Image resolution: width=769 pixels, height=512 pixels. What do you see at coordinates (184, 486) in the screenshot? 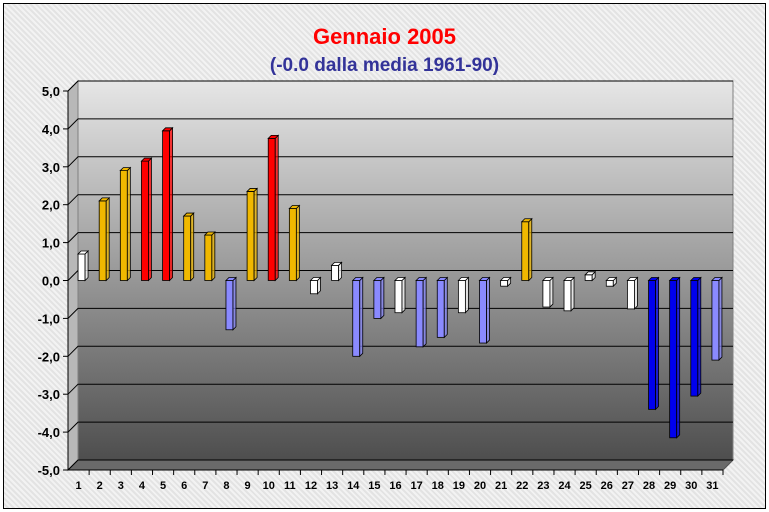
I see `x-tick-label: 6` at bounding box center [184, 486].